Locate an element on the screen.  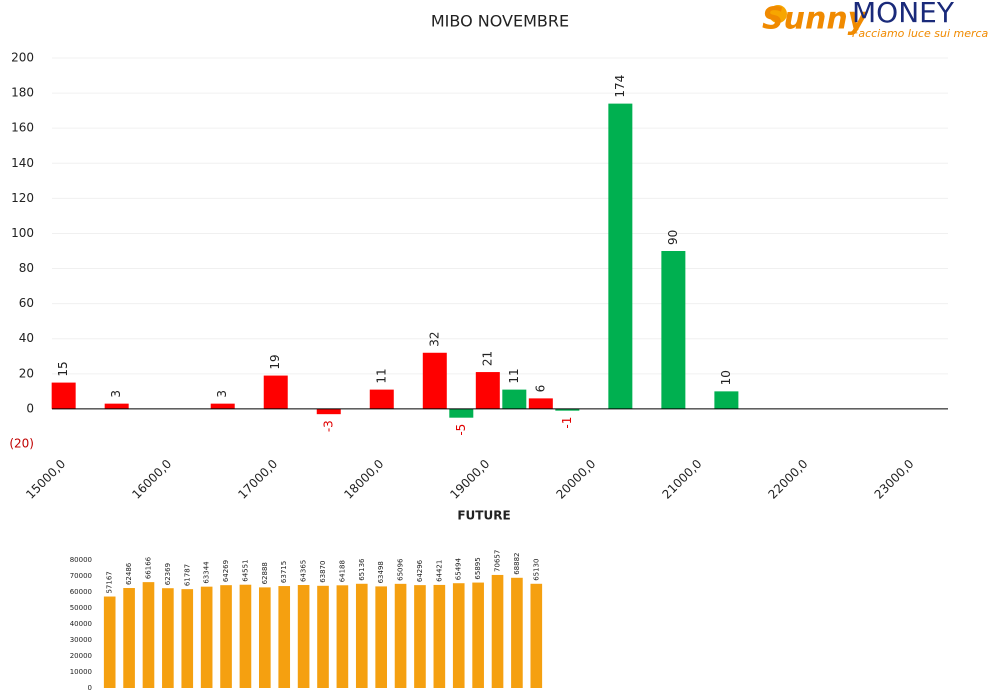
data-label: 64188 is located at coordinates (342, 571).